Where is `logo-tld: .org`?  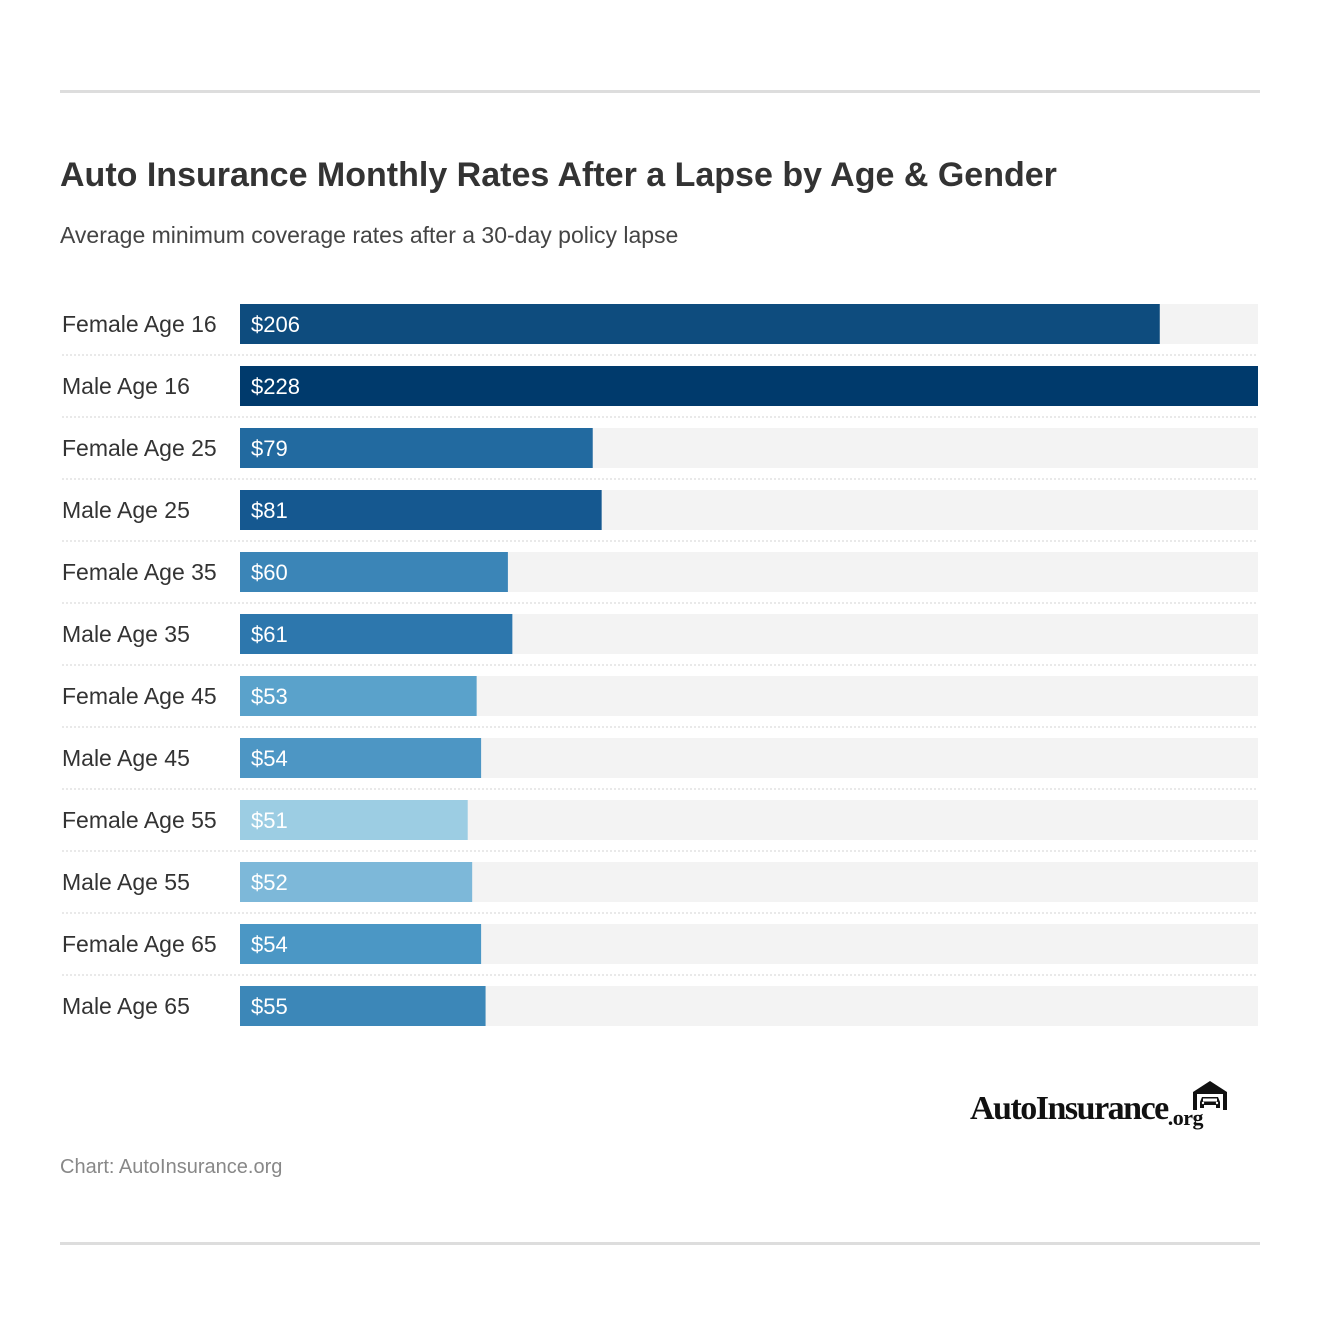
logo-tld: .org is located at coordinates (1185, 1117).